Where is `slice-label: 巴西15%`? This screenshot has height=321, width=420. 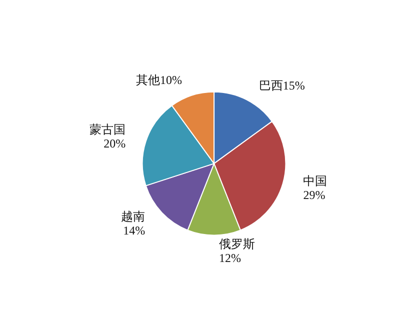 slice-label: 巴西15% is located at coordinates (281, 85).